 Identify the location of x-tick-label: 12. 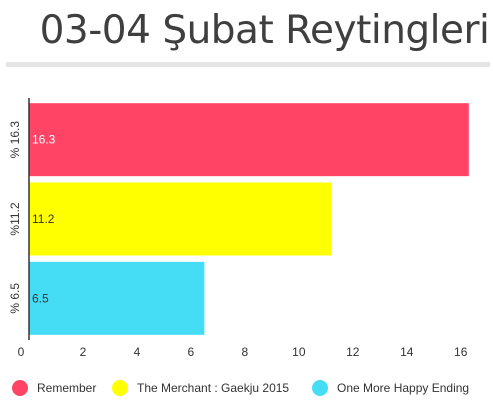
(353, 352).